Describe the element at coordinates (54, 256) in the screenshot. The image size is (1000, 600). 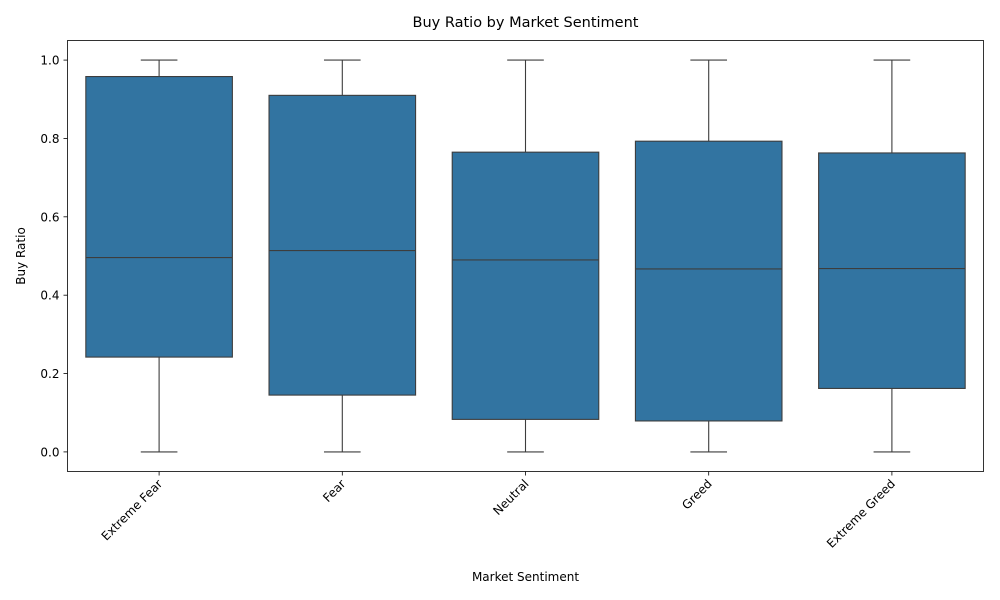
I see `y-axis: 0.0 0.2 0.4 0.6 0.8 1.0` at that location.